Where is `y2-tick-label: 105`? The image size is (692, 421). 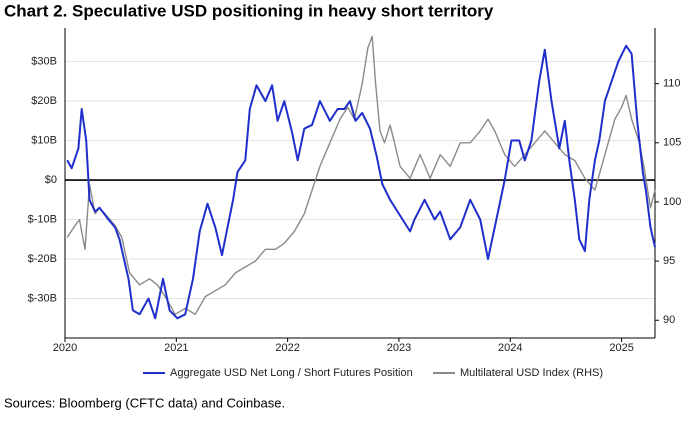 y2-tick-label: 105 is located at coordinates (672, 143).